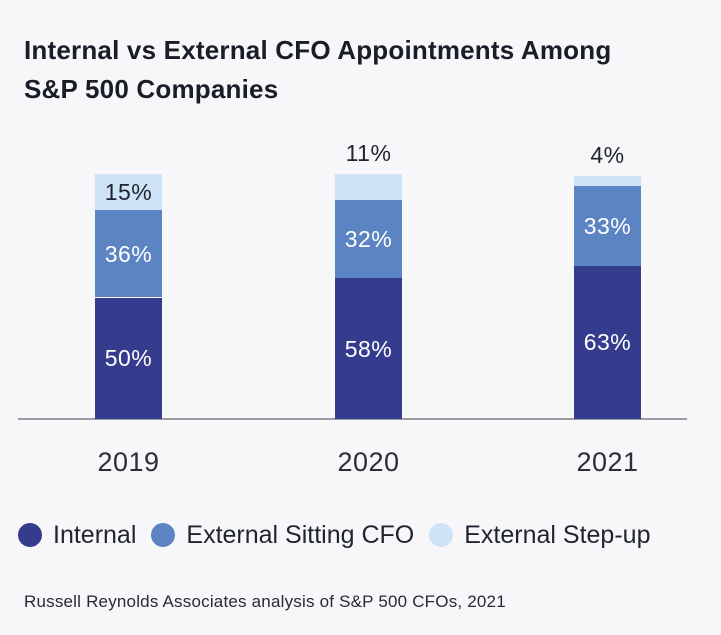  I want to click on x-axis-label-2021: 2021, so click(607, 462).